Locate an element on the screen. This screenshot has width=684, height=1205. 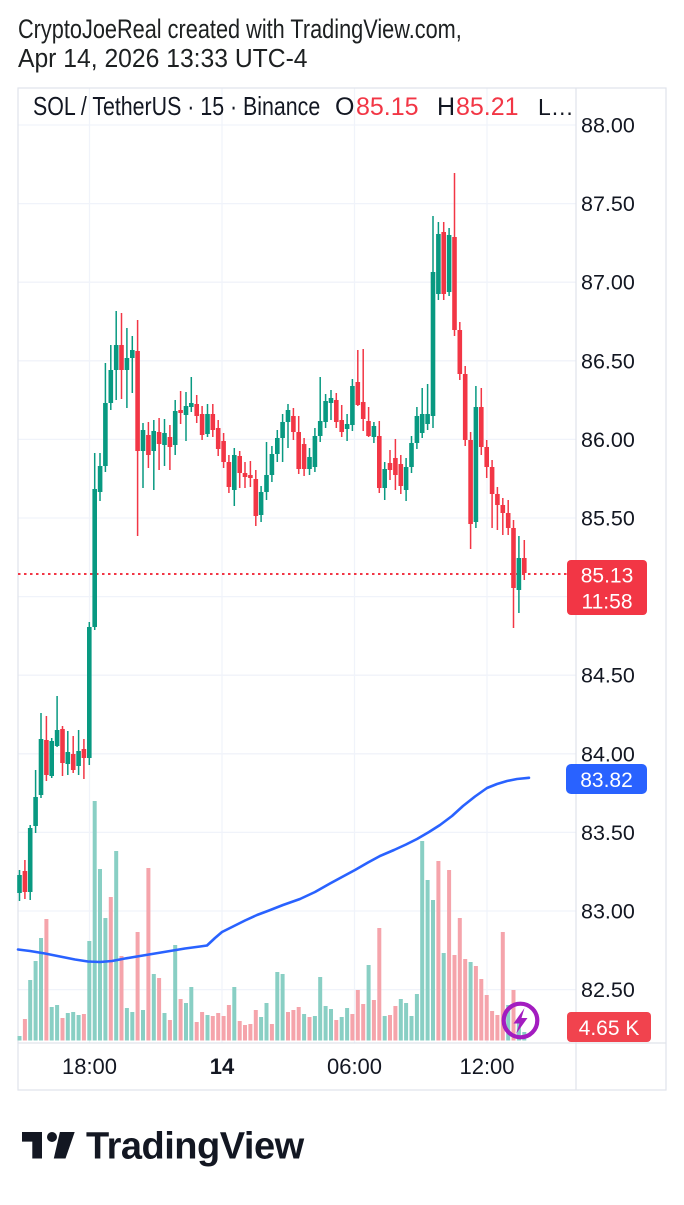
svg-text: 85.21 is located at coordinates (487, 107).